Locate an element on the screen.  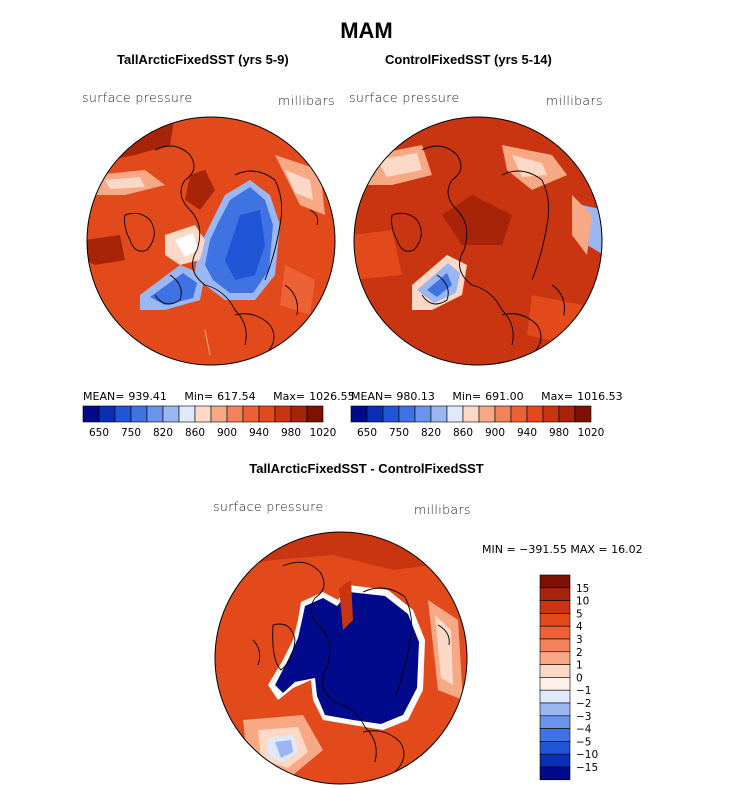
colorbar-diff-tick-label: −1 is located at coordinates (583, 691).